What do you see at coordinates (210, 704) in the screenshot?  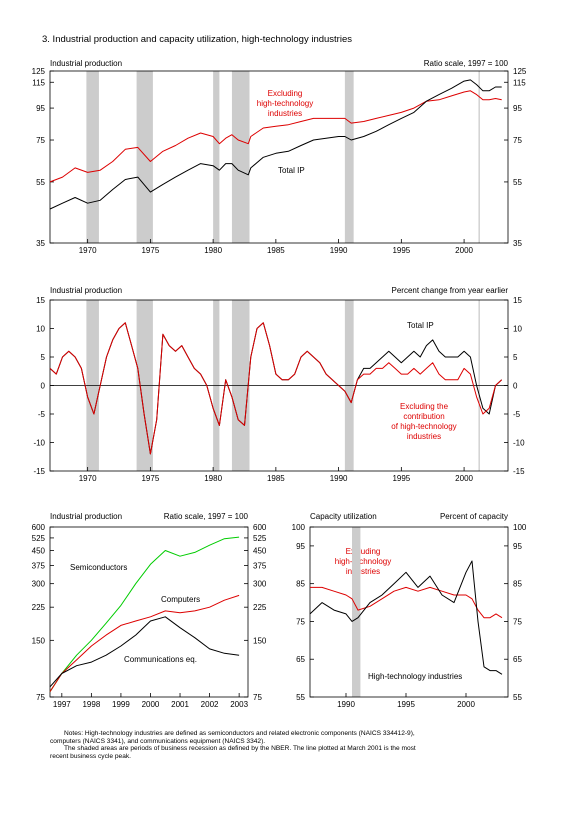 I see `x-tick-label: 2002` at bounding box center [210, 704].